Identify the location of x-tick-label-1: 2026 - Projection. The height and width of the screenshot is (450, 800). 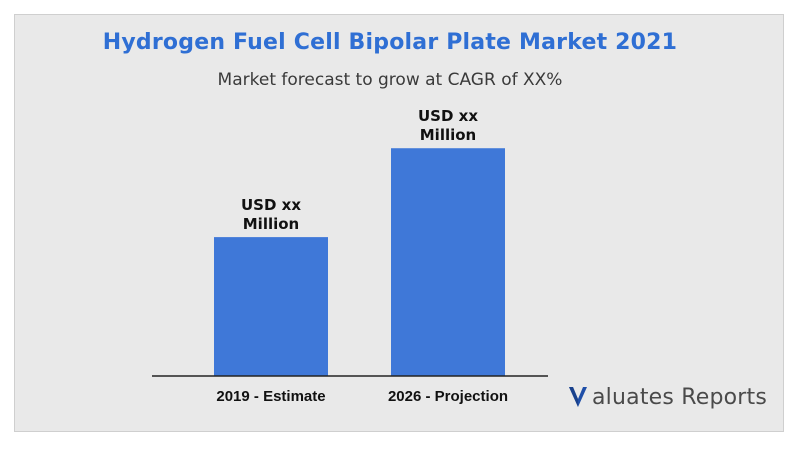
(448, 396).